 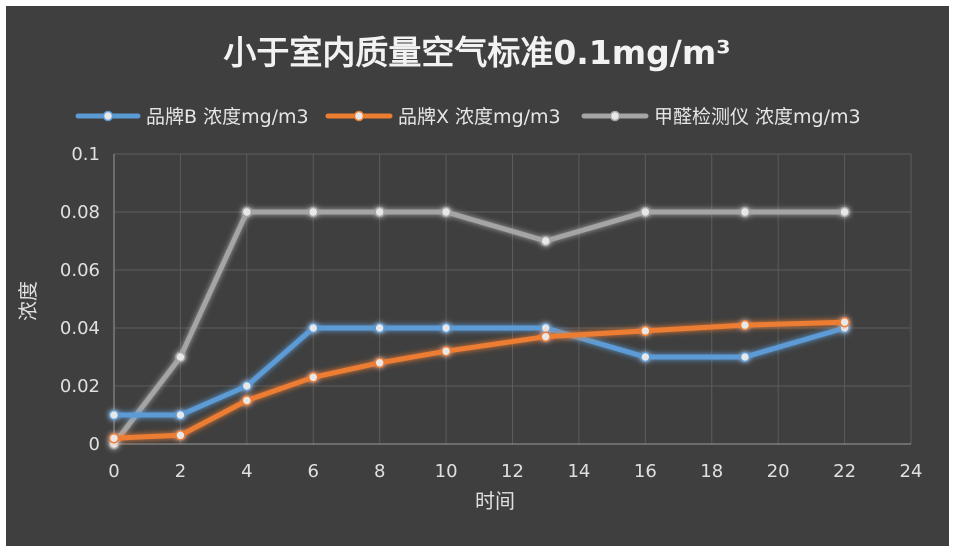 I want to click on y-tick-label: 0.08, so click(x=80, y=212).